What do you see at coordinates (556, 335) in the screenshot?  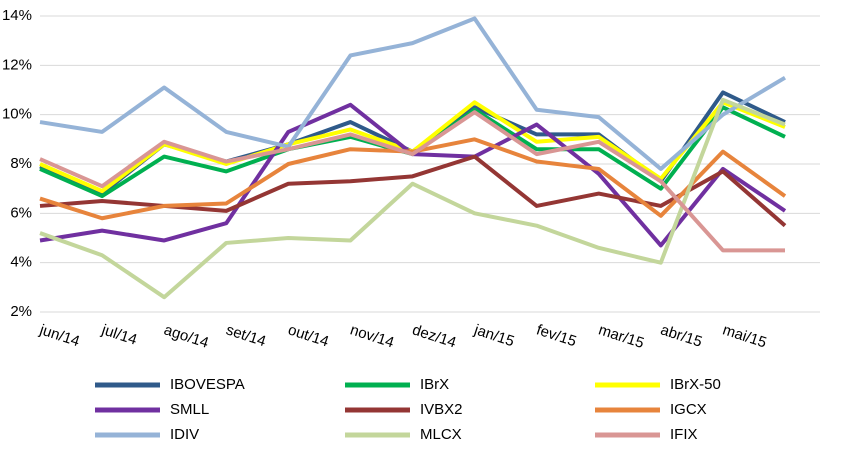 I see `x-tick-label: fev/15` at bounding box center [556, 335].